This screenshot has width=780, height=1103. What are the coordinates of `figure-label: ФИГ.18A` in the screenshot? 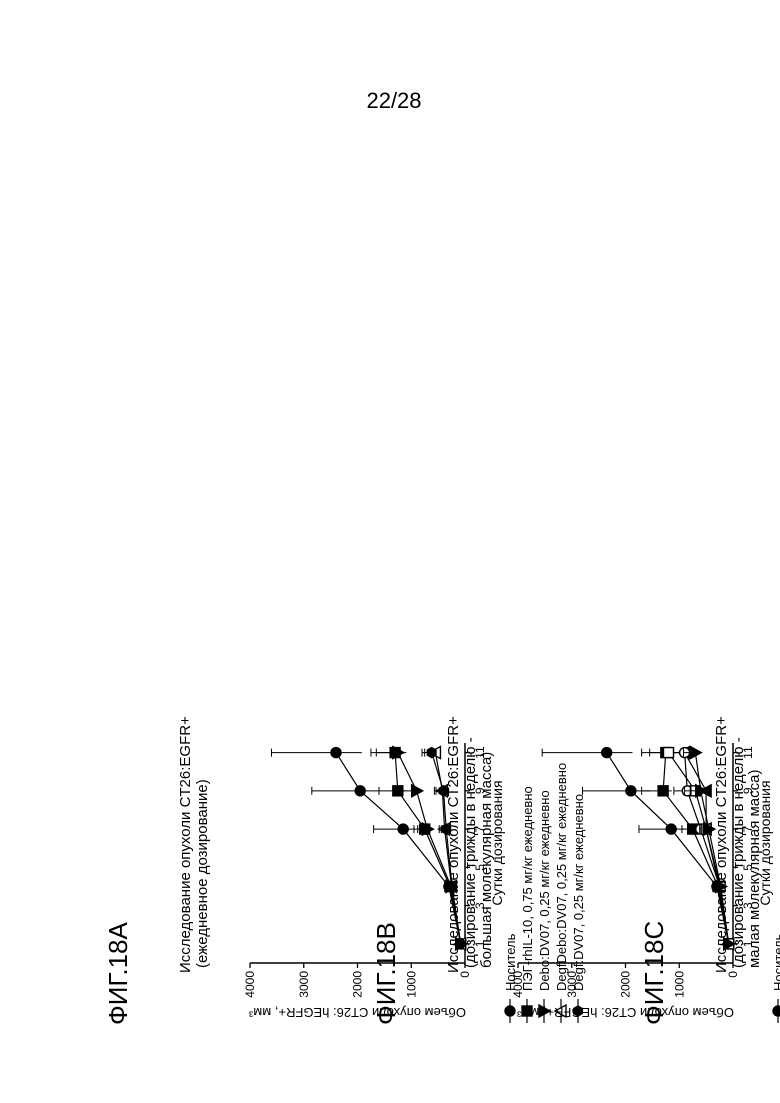 It's located at (118, 973).